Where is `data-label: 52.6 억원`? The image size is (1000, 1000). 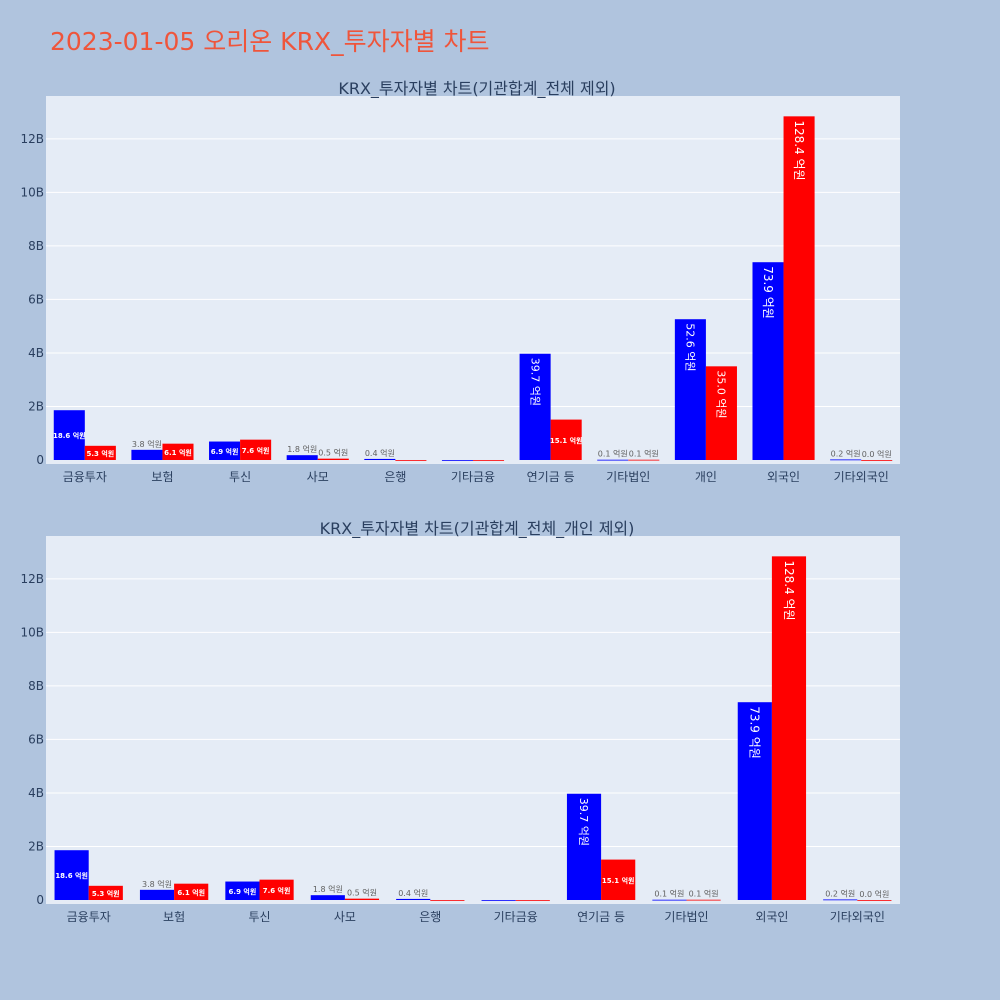
data-label: 52.6 억원 is located at coordinates (690, 347).